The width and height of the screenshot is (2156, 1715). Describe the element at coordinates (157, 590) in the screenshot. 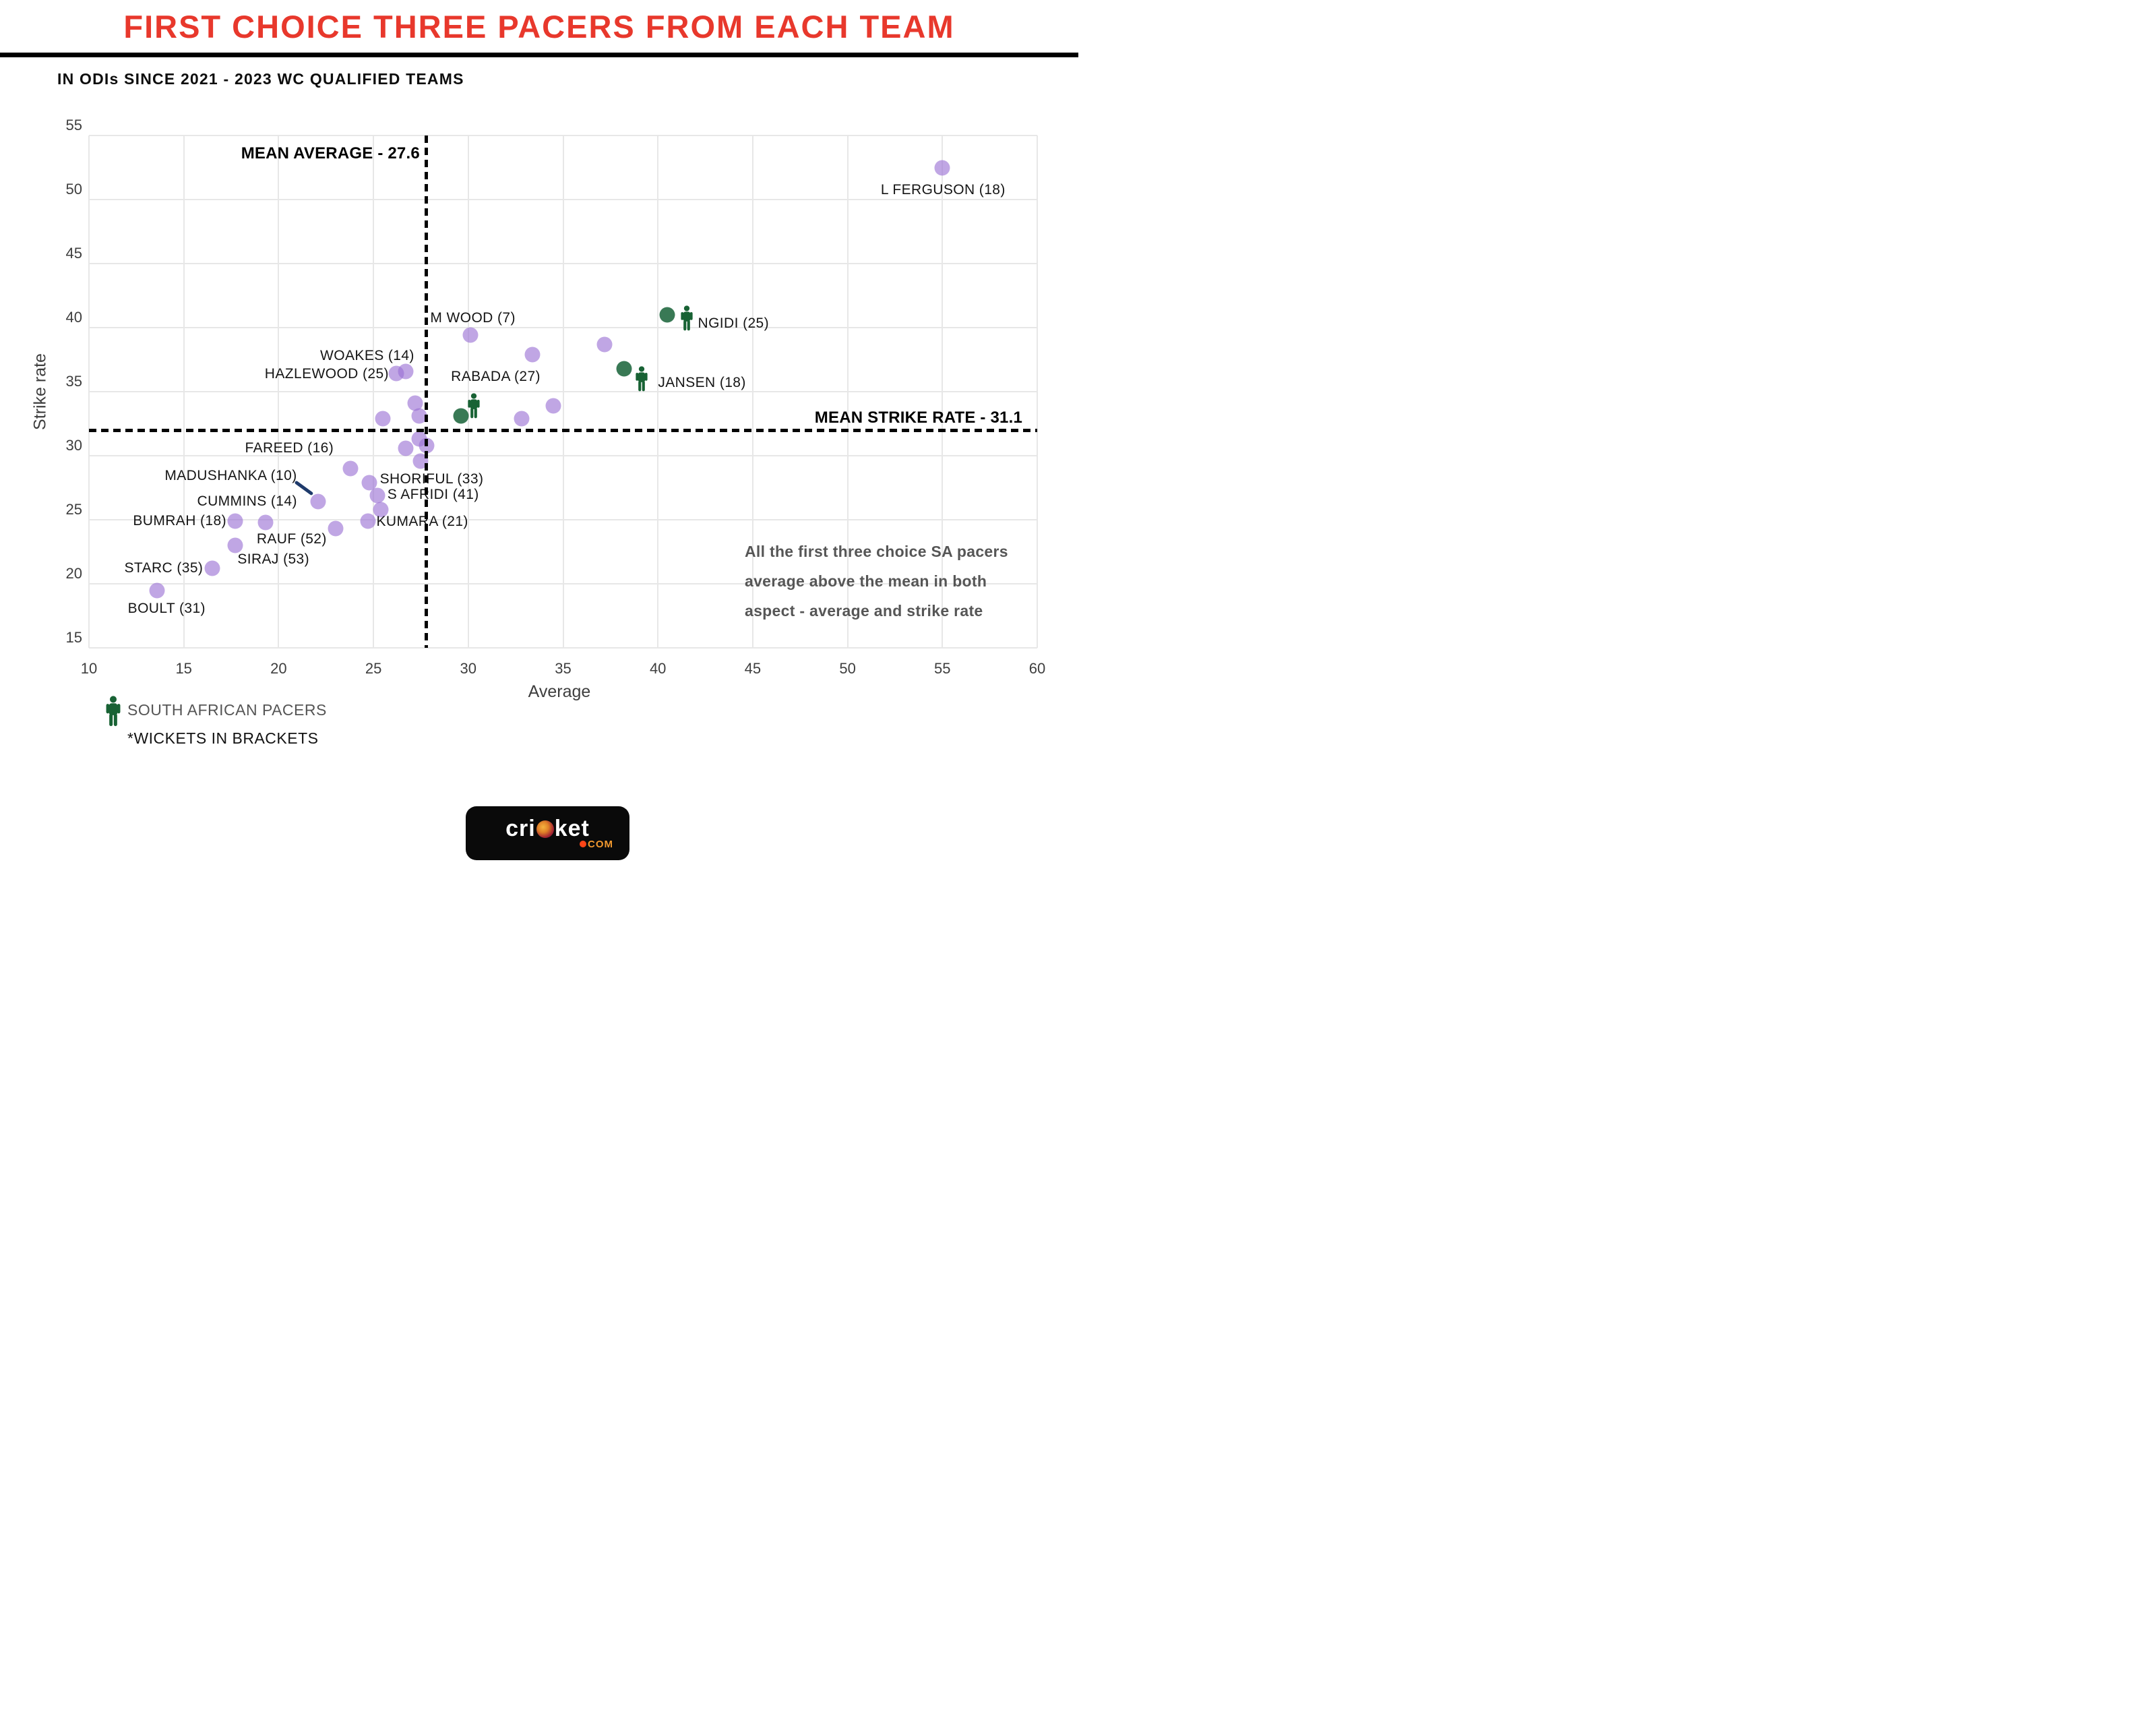

I see `data-point-BOULT` at that location.